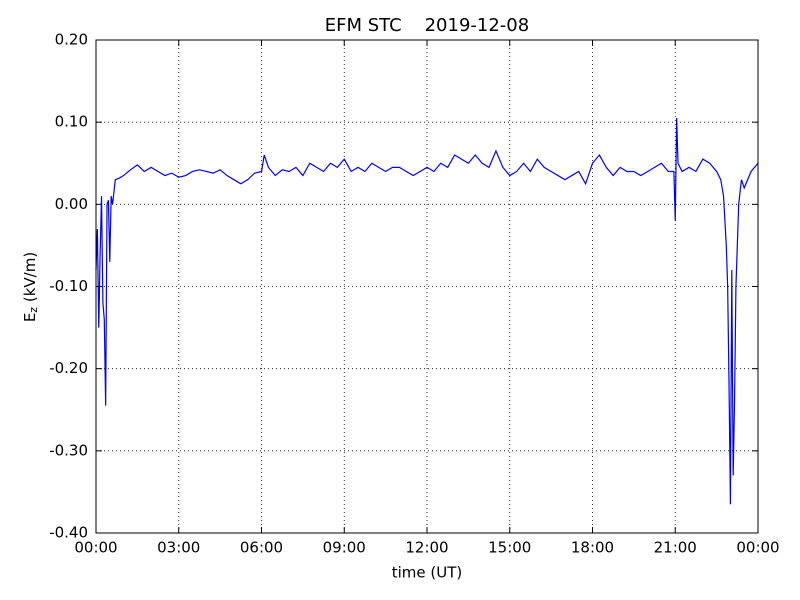 This screenshot has height=600, width=800. What do you see at coordinates (261, 548) in the screenshot?
I see `x-tick-label: 06:00` at bounding box center [261, 548].